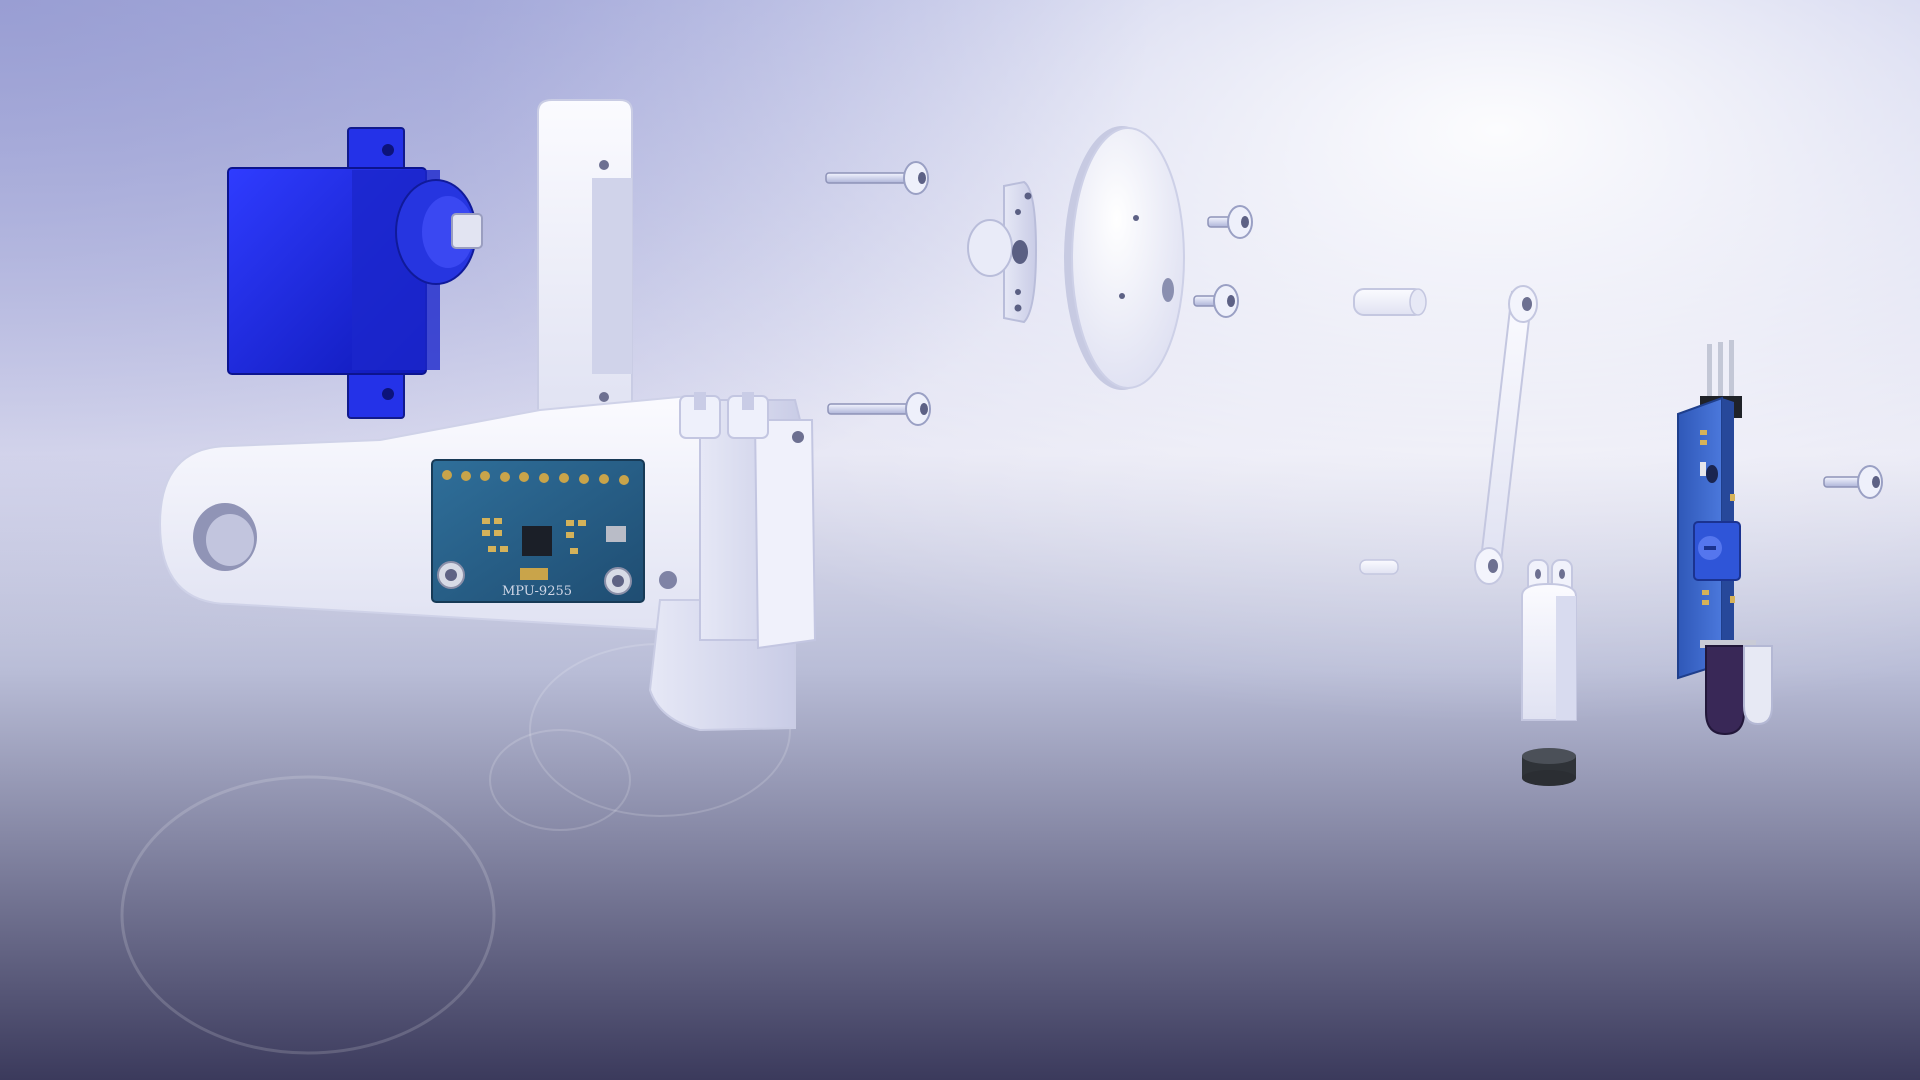 The width and height of the screenshot is (1920, 1080). I want to click on magnet-disc, so click(1549, 767).